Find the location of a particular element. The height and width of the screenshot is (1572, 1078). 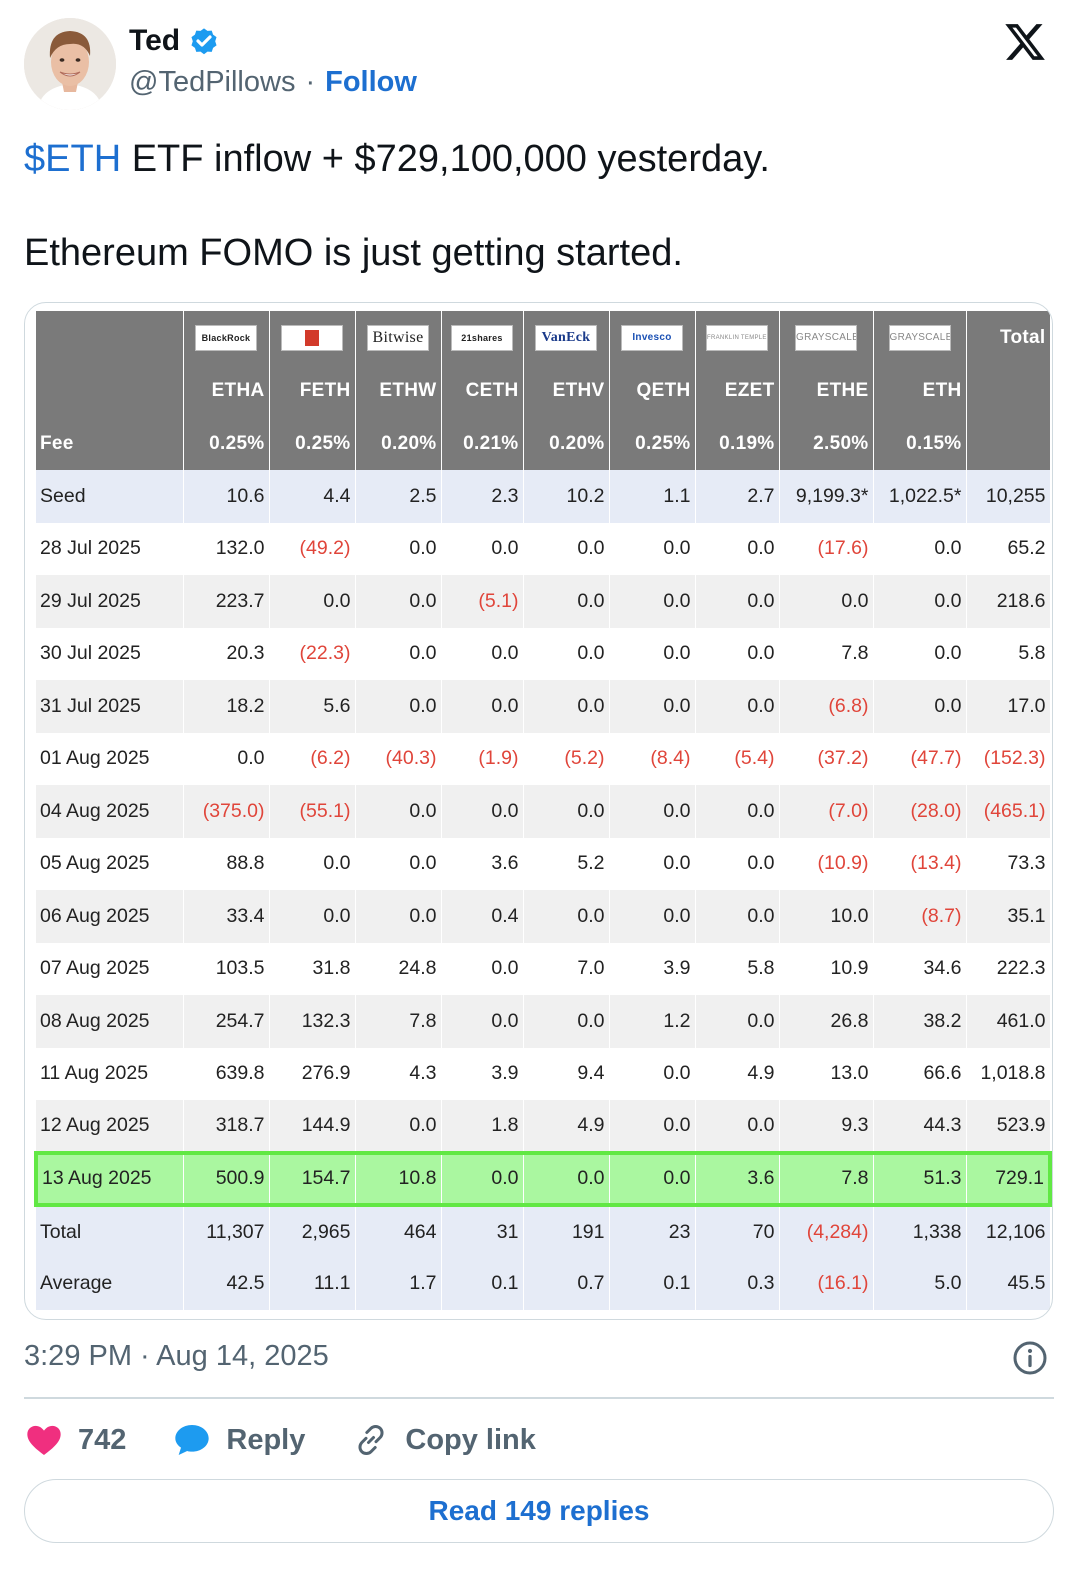

row-label: 04 Aug 2025 is located at coordinates (110, 811).